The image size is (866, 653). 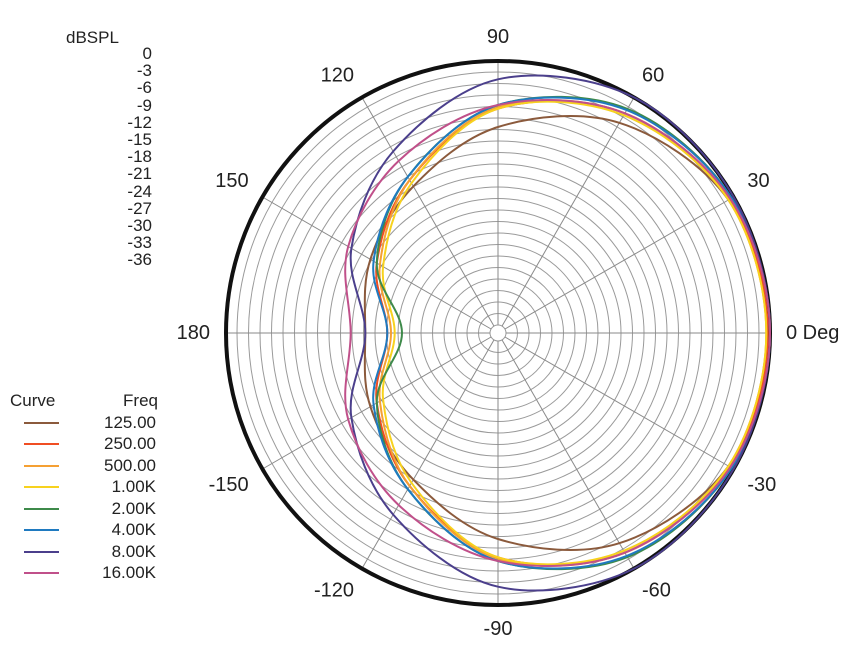 What do you see at coordinates (133, 530) in the screenshot?
I see `legend-freq: 4.00K` at bounding box center [133, 530].